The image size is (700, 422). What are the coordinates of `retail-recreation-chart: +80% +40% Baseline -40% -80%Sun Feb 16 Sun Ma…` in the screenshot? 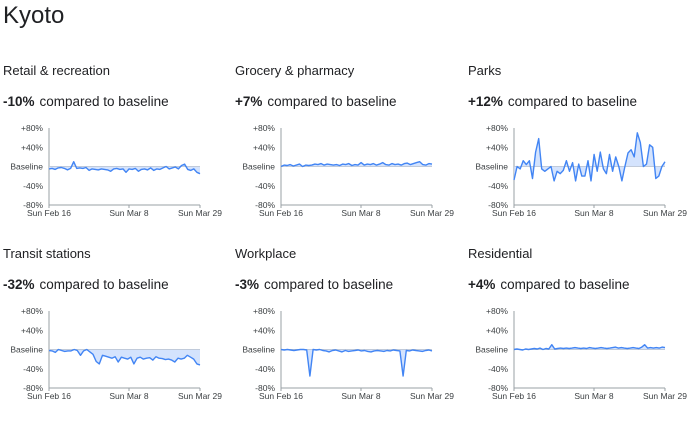 It's located at (116, 170).